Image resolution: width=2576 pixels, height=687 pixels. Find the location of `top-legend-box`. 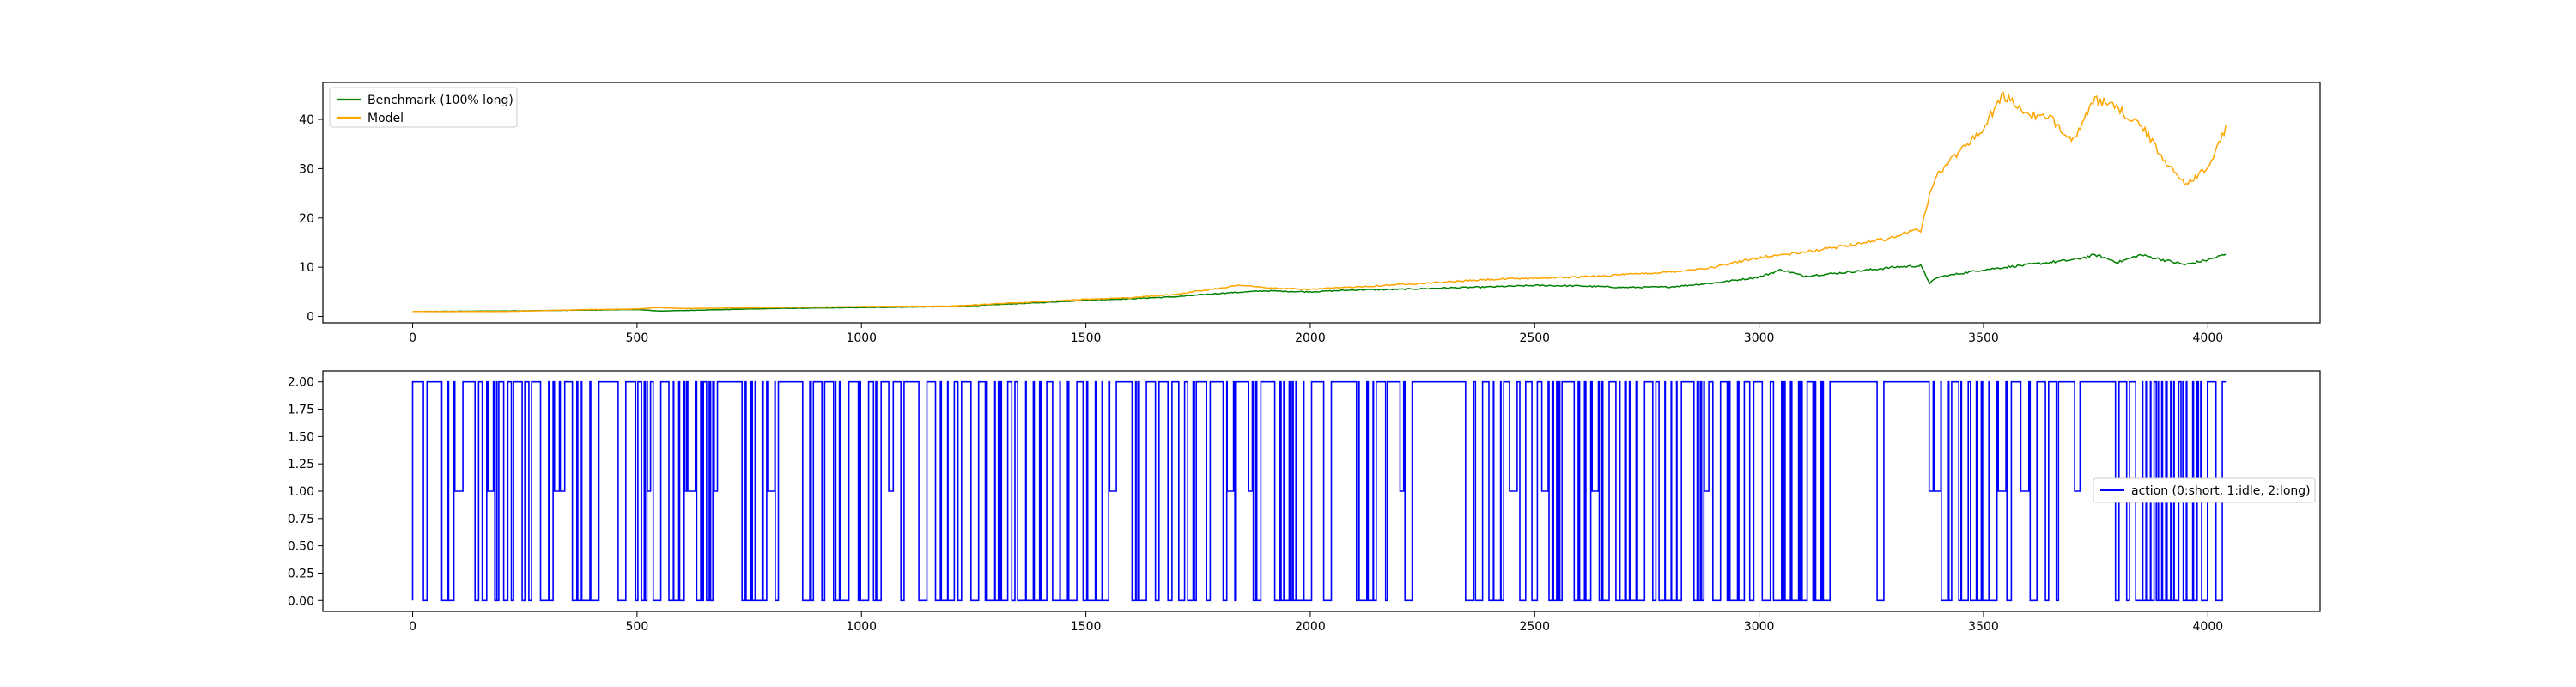

top-legend-box is located at coordinates (423, 107).